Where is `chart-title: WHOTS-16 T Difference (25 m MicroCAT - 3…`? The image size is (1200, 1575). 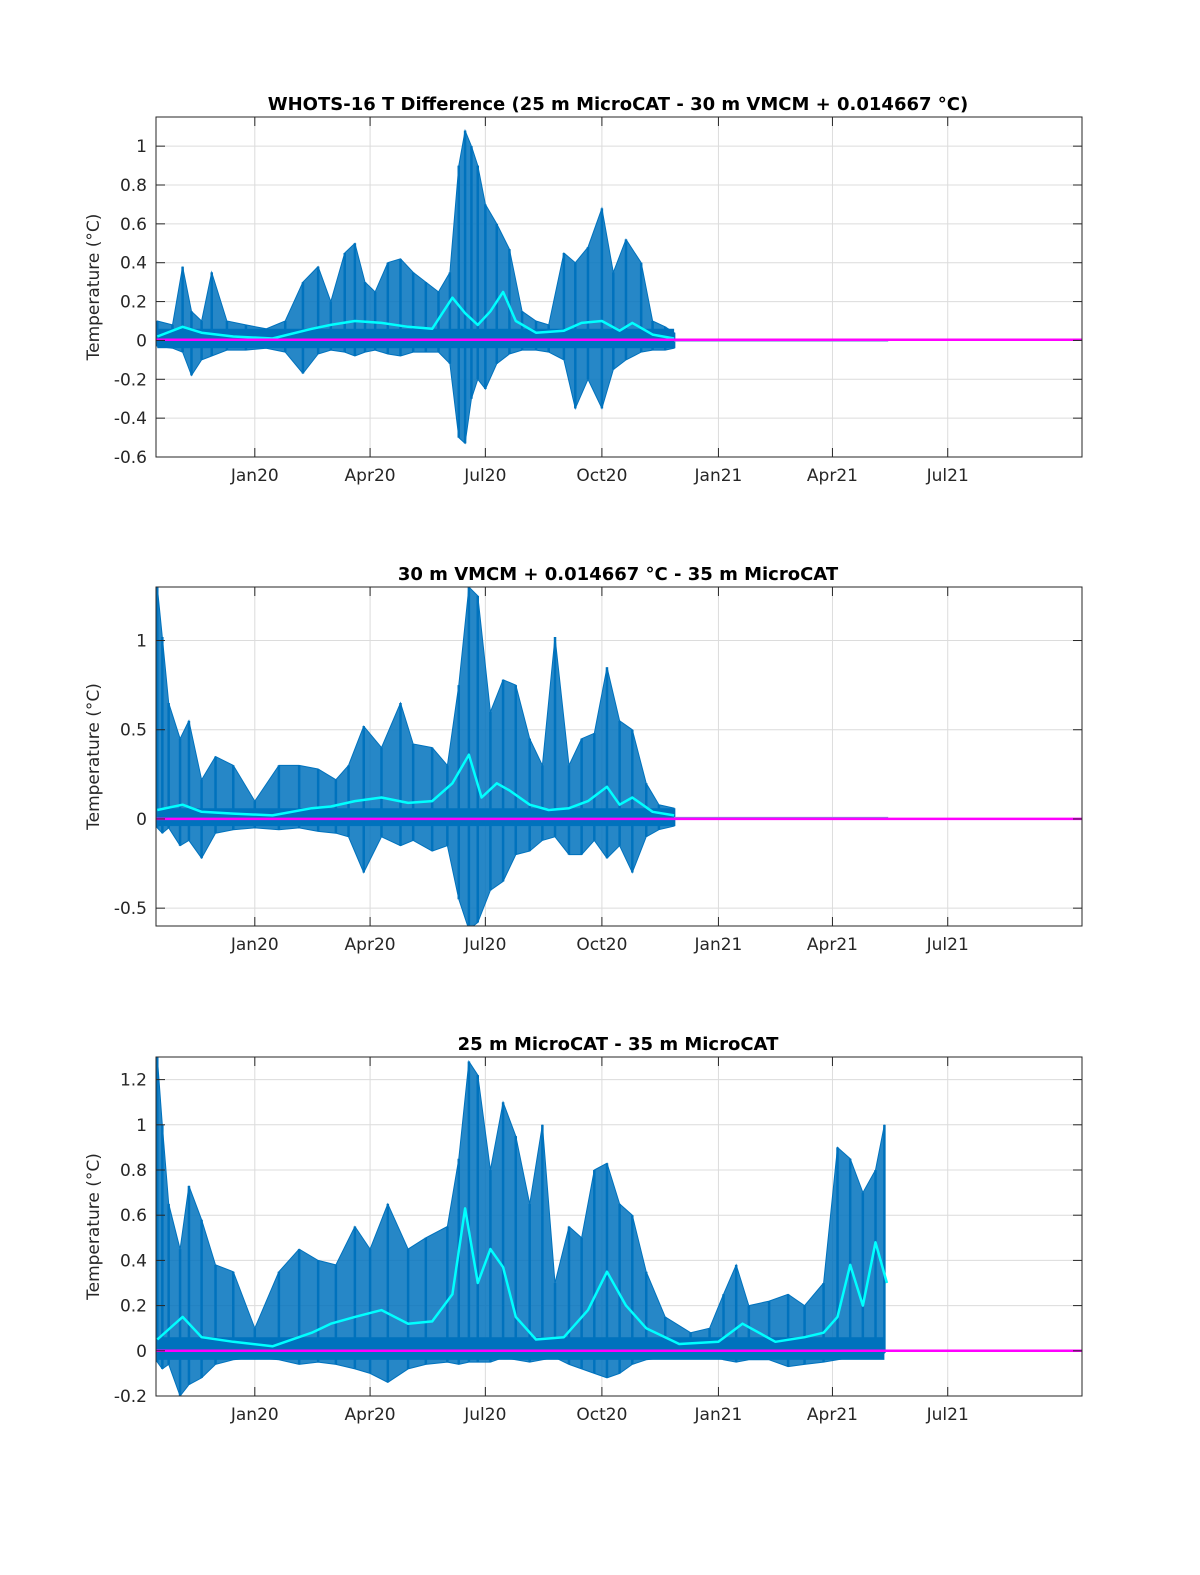 chart-title: WHOTS-16 T Difference (25 m MicroCAT - 3… is located at coordinates (618, 104).